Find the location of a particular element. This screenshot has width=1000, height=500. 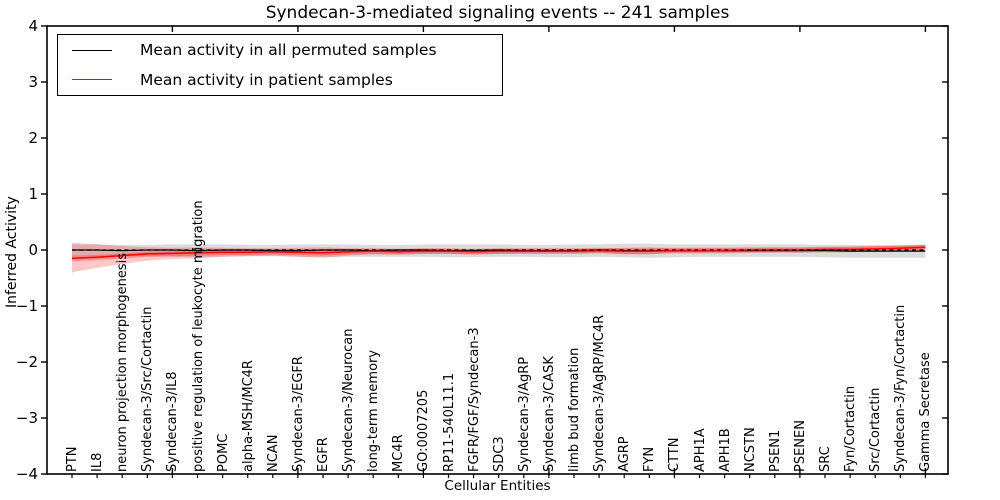

x-category-label: PTN is located at coordinates (72, 459).